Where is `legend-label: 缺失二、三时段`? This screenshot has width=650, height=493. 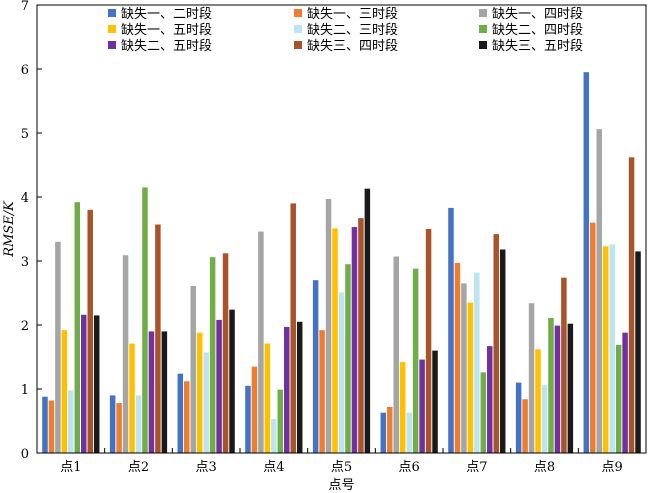 legend-label: 缺失二、三时段 is located at coordinates (352, 30).